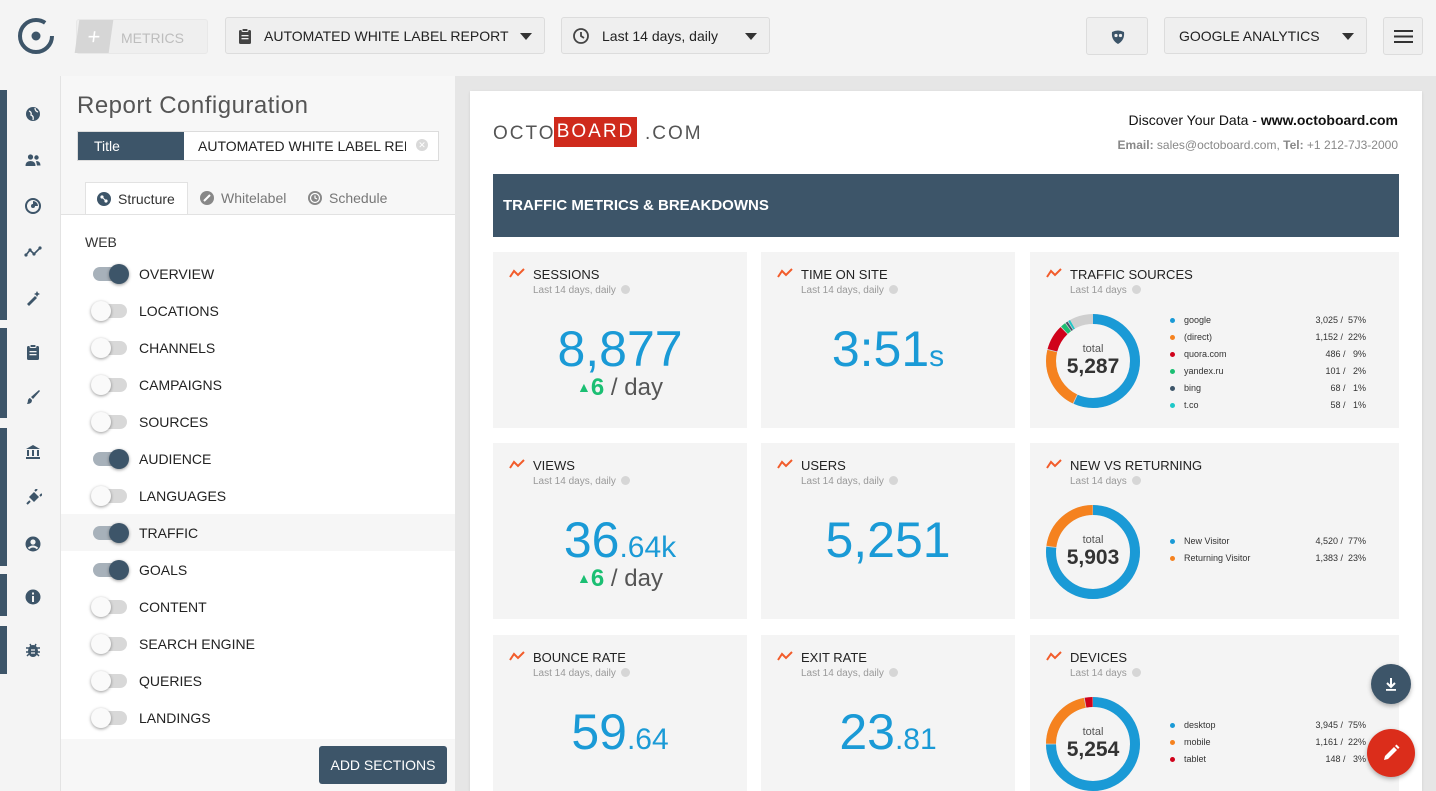  What do you see at coordinates (258, 458) in the screenshot?
I see `section-toggle-row: AUDIENCE` at bounding box center [258, 458].